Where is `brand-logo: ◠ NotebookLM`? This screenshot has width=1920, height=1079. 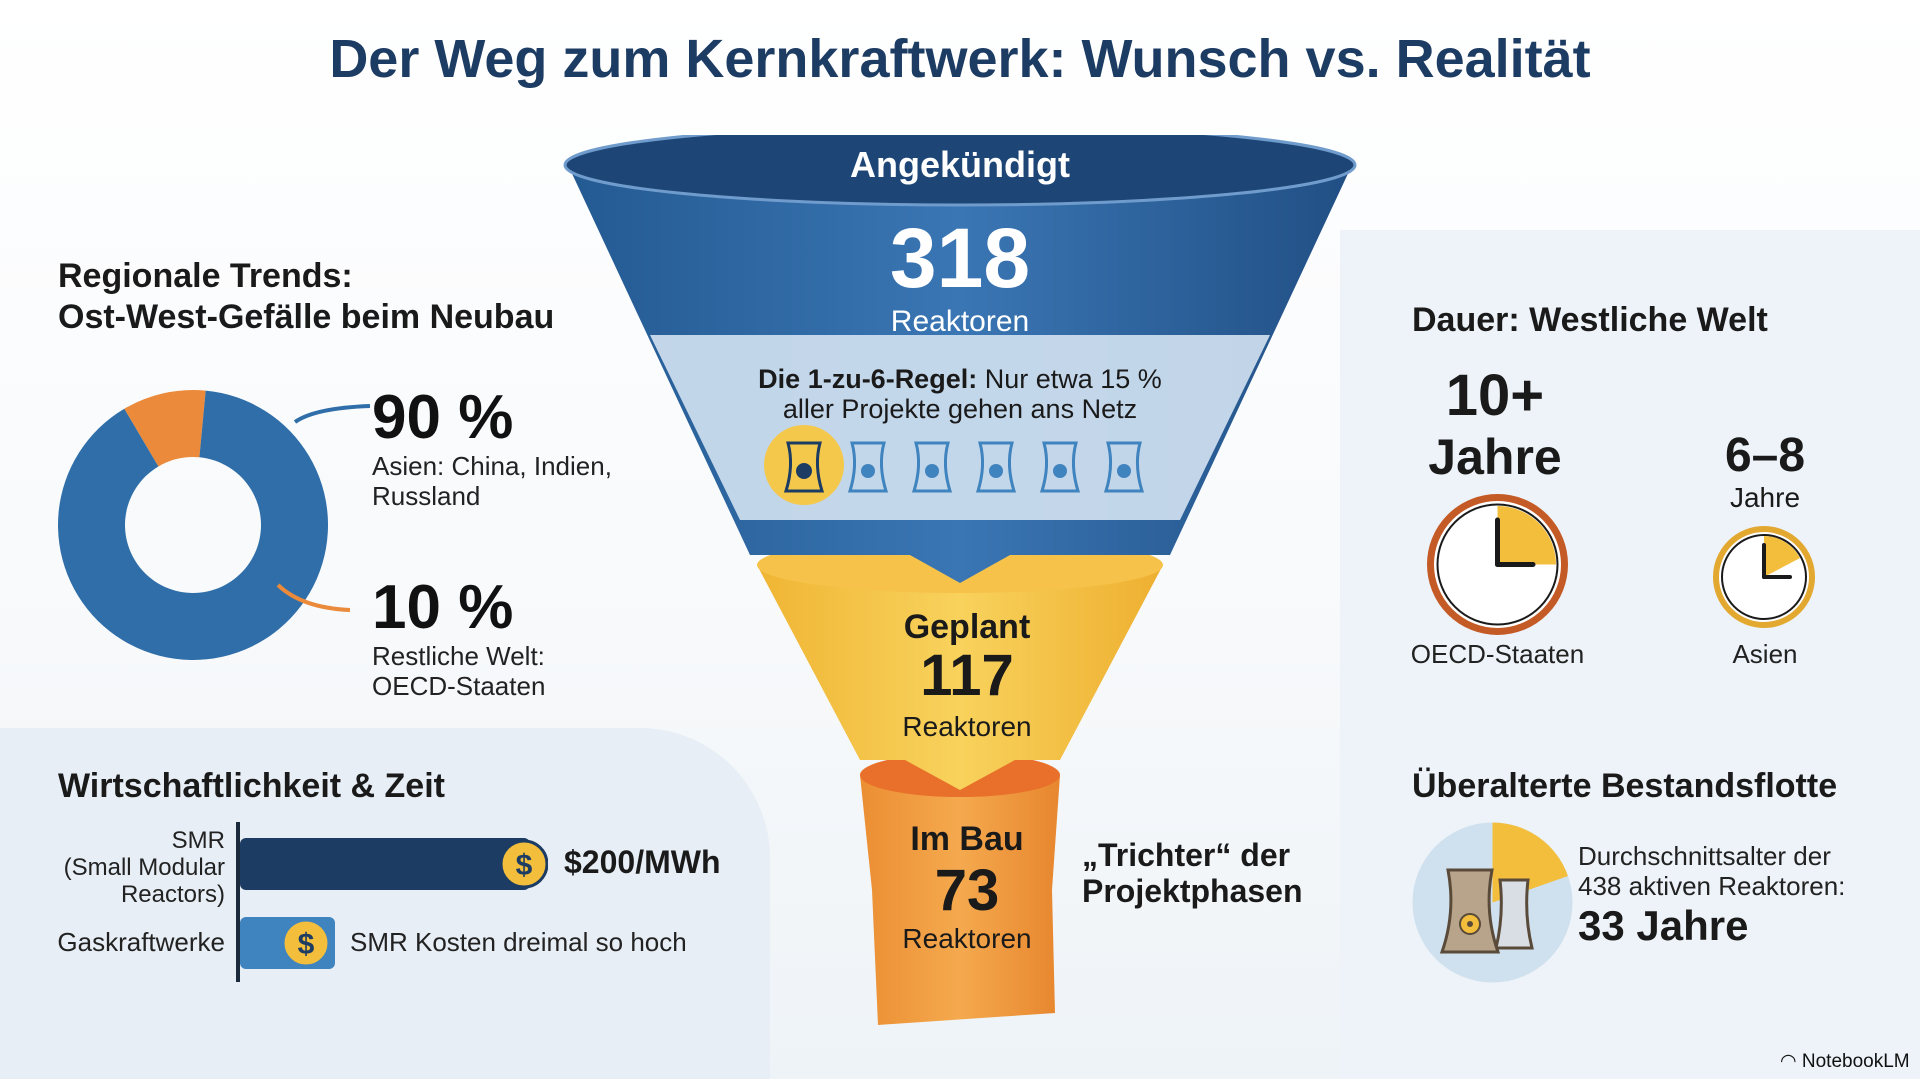
brand-logo: ◠ NotebookLM is located at coordinates (1845, 1061).